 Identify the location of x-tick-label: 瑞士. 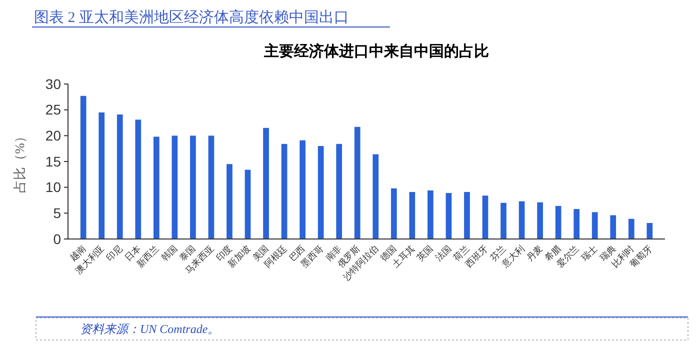
(589, 253).